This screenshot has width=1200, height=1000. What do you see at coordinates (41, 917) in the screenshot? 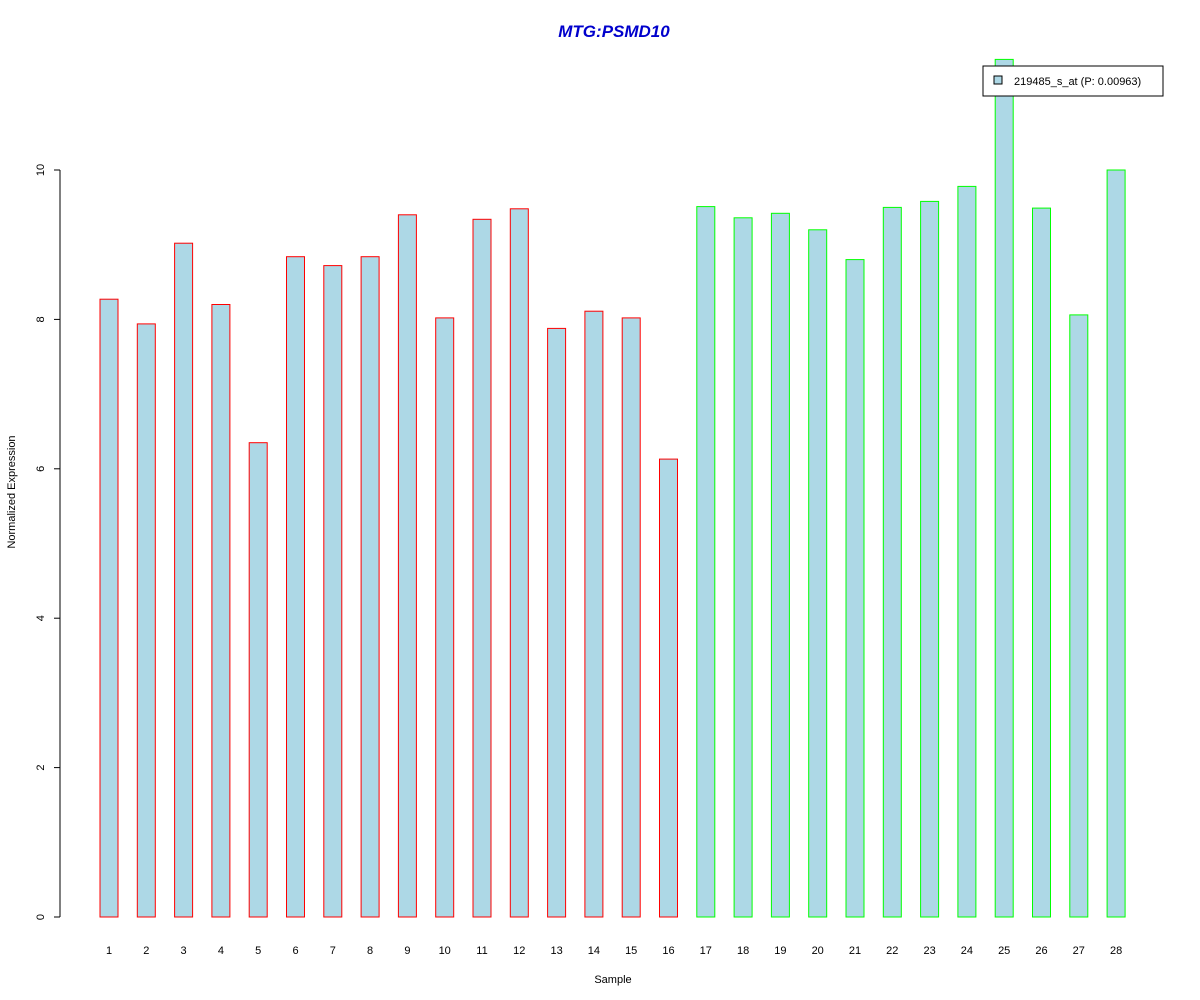
I see `y-tick-label: 0` at bounding box center [41, 917].